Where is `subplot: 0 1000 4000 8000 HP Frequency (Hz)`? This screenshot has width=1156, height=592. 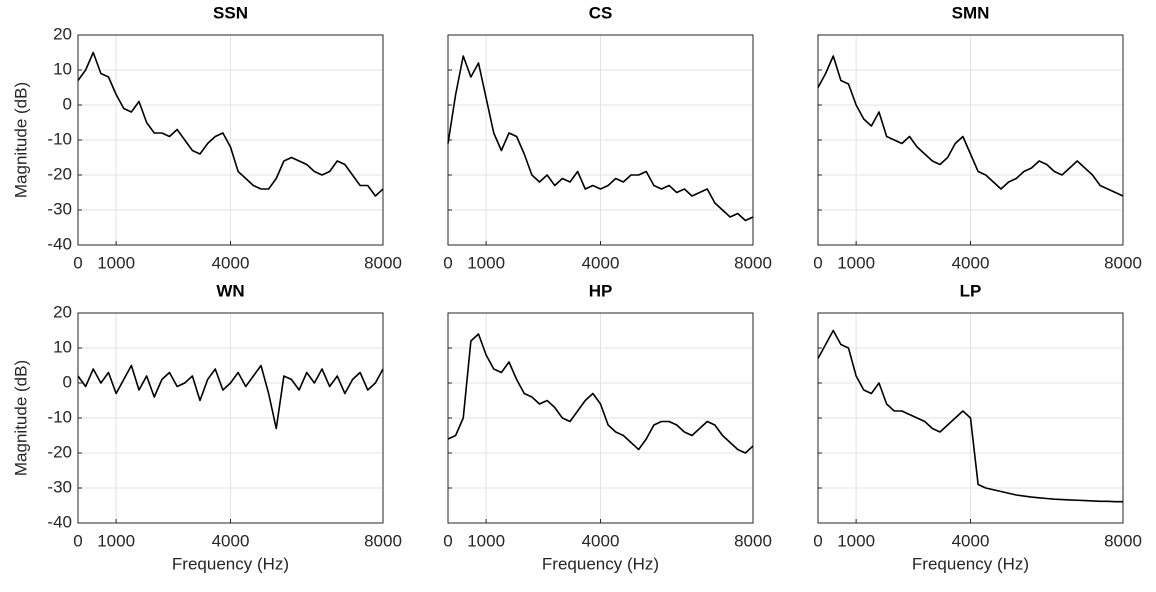
subplot: 0 1000 4000 8000 HP Frequency (Hz) is located at coordinates (607, 427).